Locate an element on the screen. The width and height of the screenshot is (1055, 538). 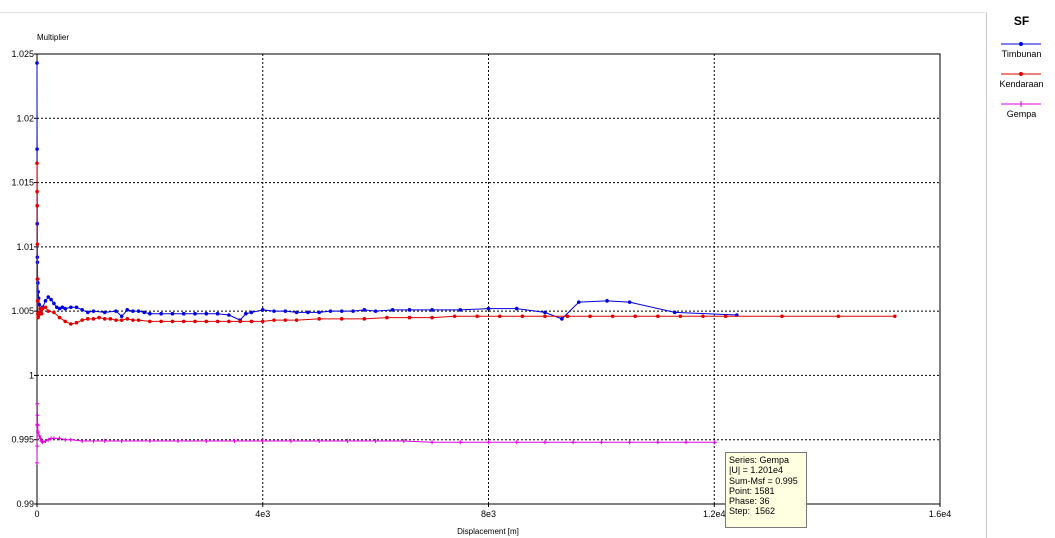
legend-item-gempa: Gempa is located at coordinates (1021, 115).